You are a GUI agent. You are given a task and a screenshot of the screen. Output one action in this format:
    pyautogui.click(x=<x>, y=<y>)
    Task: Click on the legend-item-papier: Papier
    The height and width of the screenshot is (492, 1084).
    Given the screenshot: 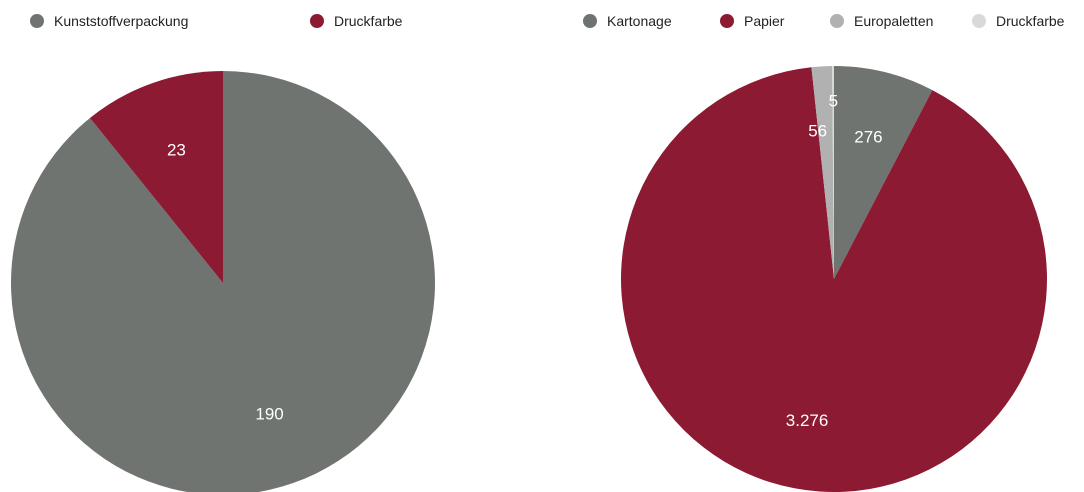 What is the action you would take?
    pyautogui.click(x=752, y=21)
    